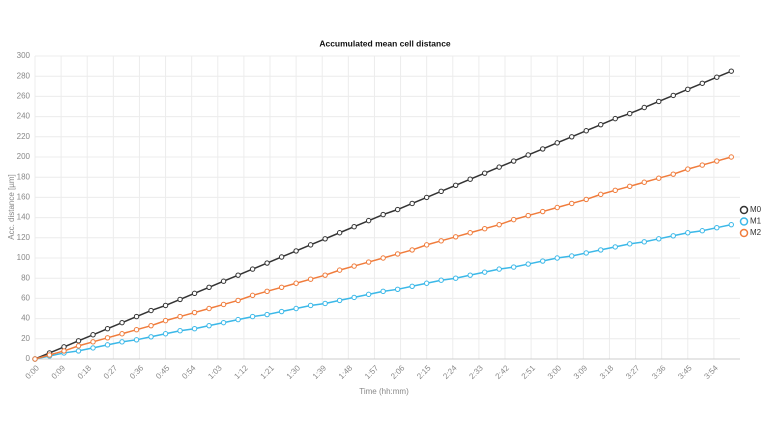 Image resolution: width=768 pixels, height=432 pixels. I want to click on x-tick-label: 1:30, so click(294, 372).